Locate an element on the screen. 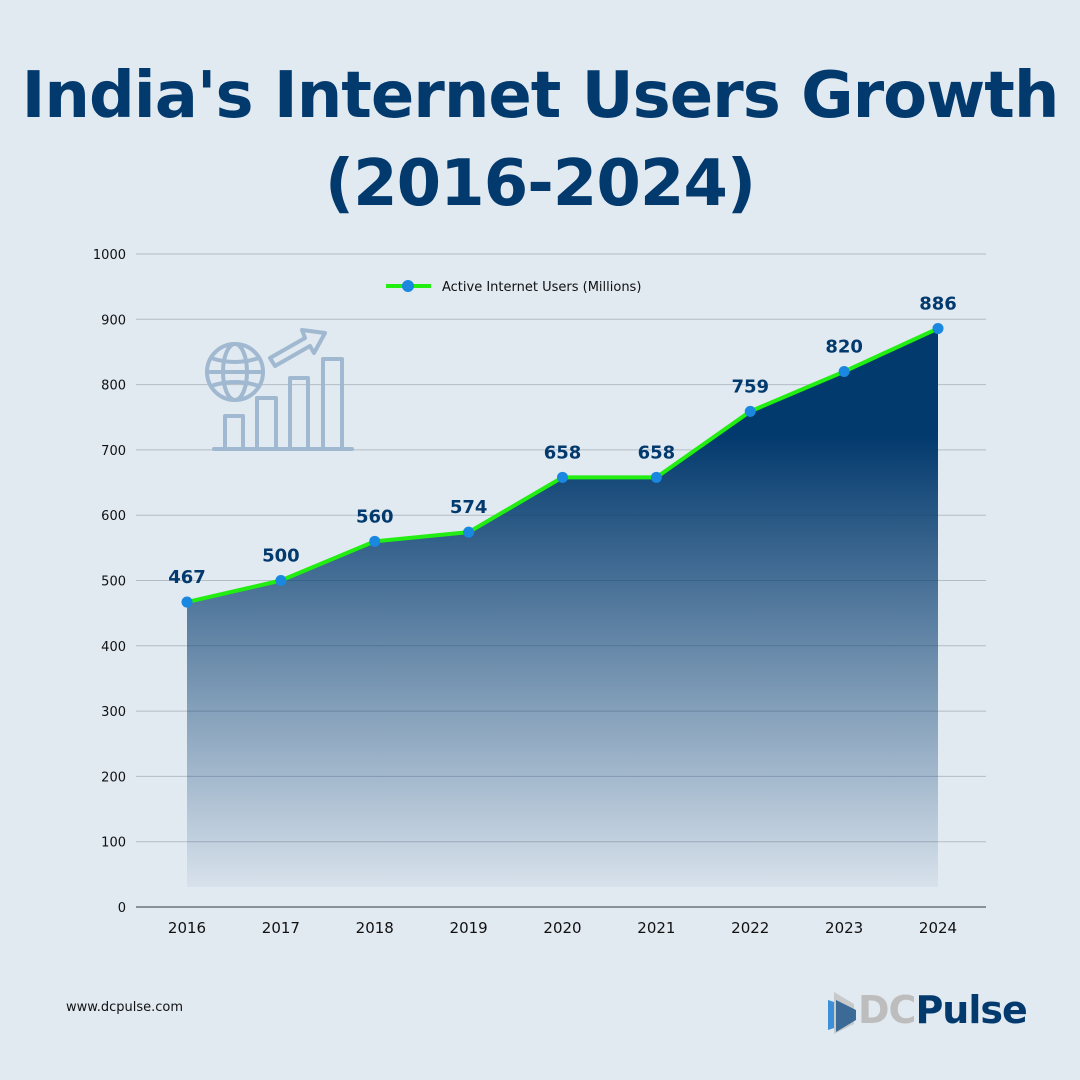 The height and width of the screenshot is (1080, 1080). data-label: 574 is located at coordinates (469, 507).